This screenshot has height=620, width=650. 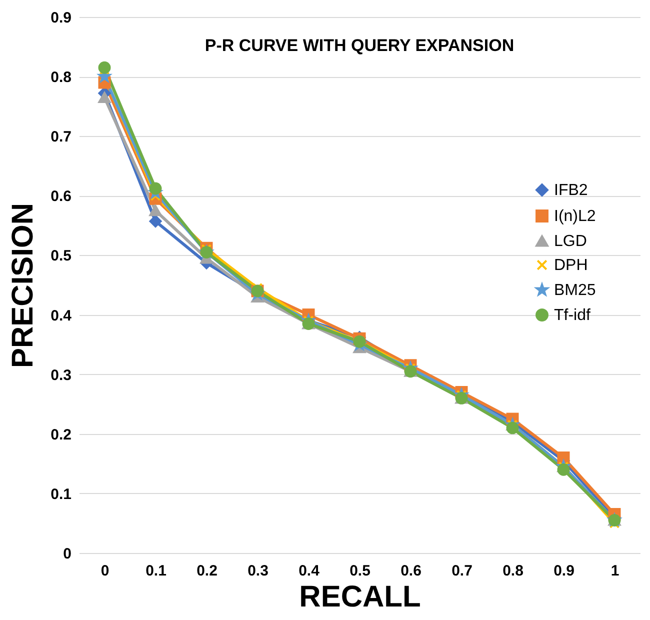 I want to click on y-tick-label: 0.6, so click(x=61, y=197).